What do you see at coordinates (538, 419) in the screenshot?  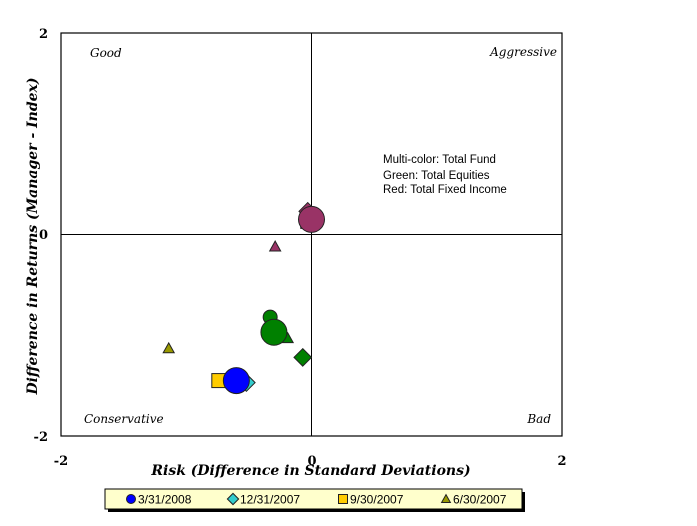 I see `quadrant-label-bad: Bad` at bounding box center [538, 419].